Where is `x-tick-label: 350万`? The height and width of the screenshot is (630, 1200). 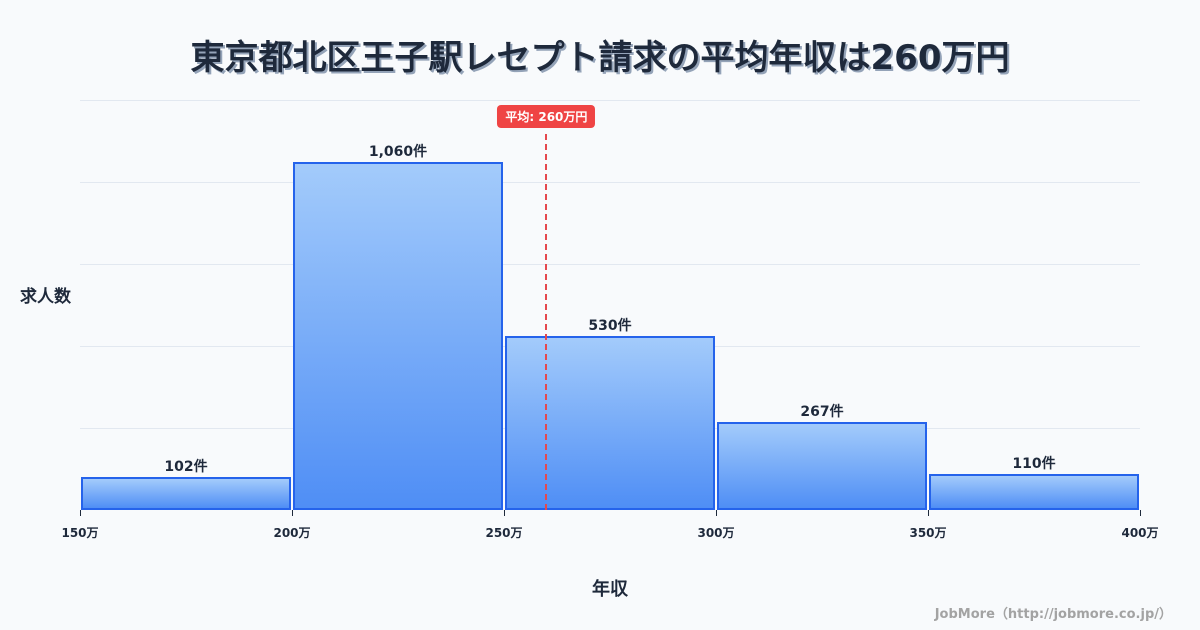
x-tick-label: 350万 is located at coordinates (928, 533).